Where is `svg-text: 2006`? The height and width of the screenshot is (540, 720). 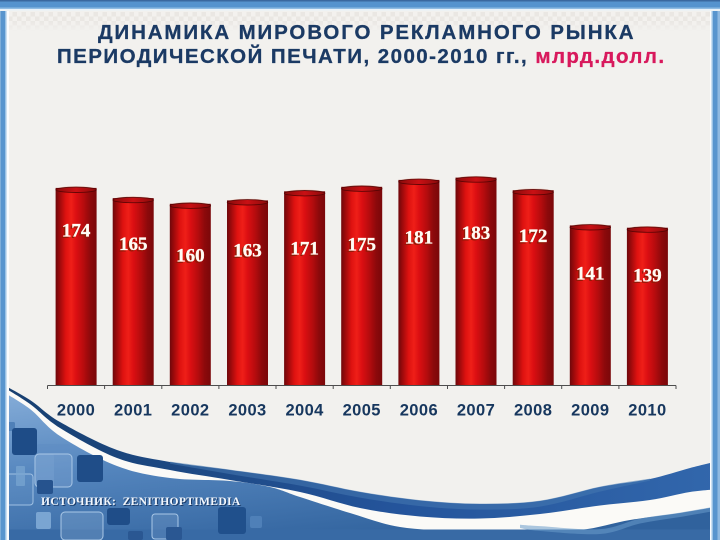 svg-text: 2006 is located at coordinates (419, 411).